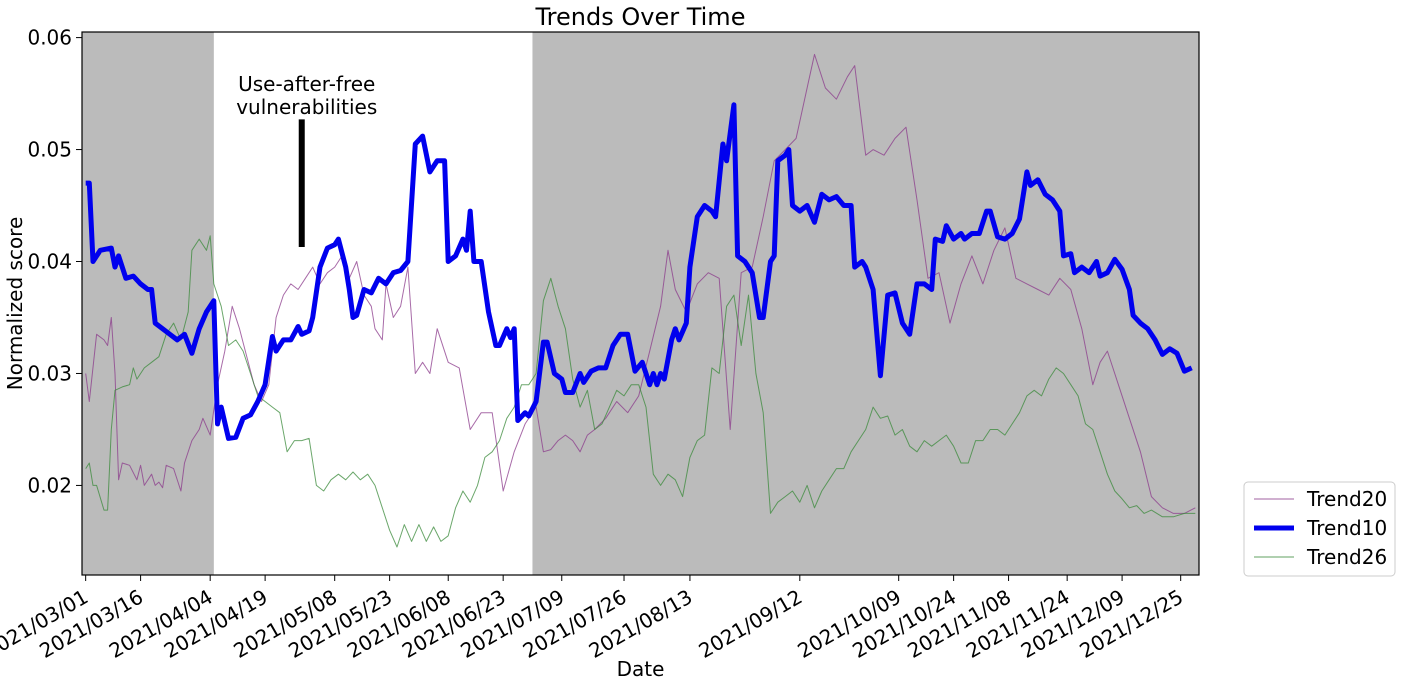 The image size is (1402, 687). Describe the element at coordinates (641, 669) in the screenshot. I see `x-axis-label: Date` at that location.